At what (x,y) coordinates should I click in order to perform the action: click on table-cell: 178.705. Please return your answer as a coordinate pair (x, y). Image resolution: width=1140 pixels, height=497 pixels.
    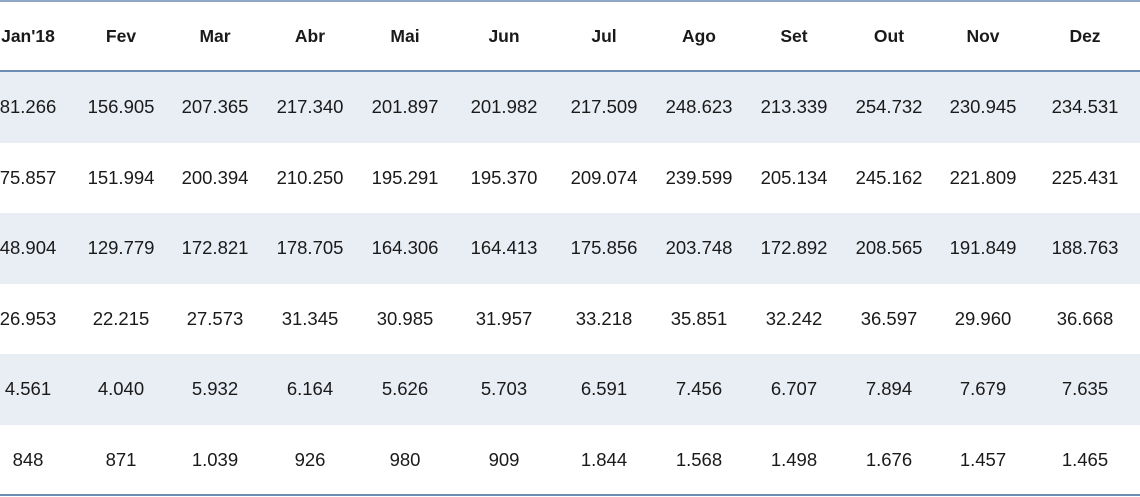
    Looking at the image, I should click on (310, 248).